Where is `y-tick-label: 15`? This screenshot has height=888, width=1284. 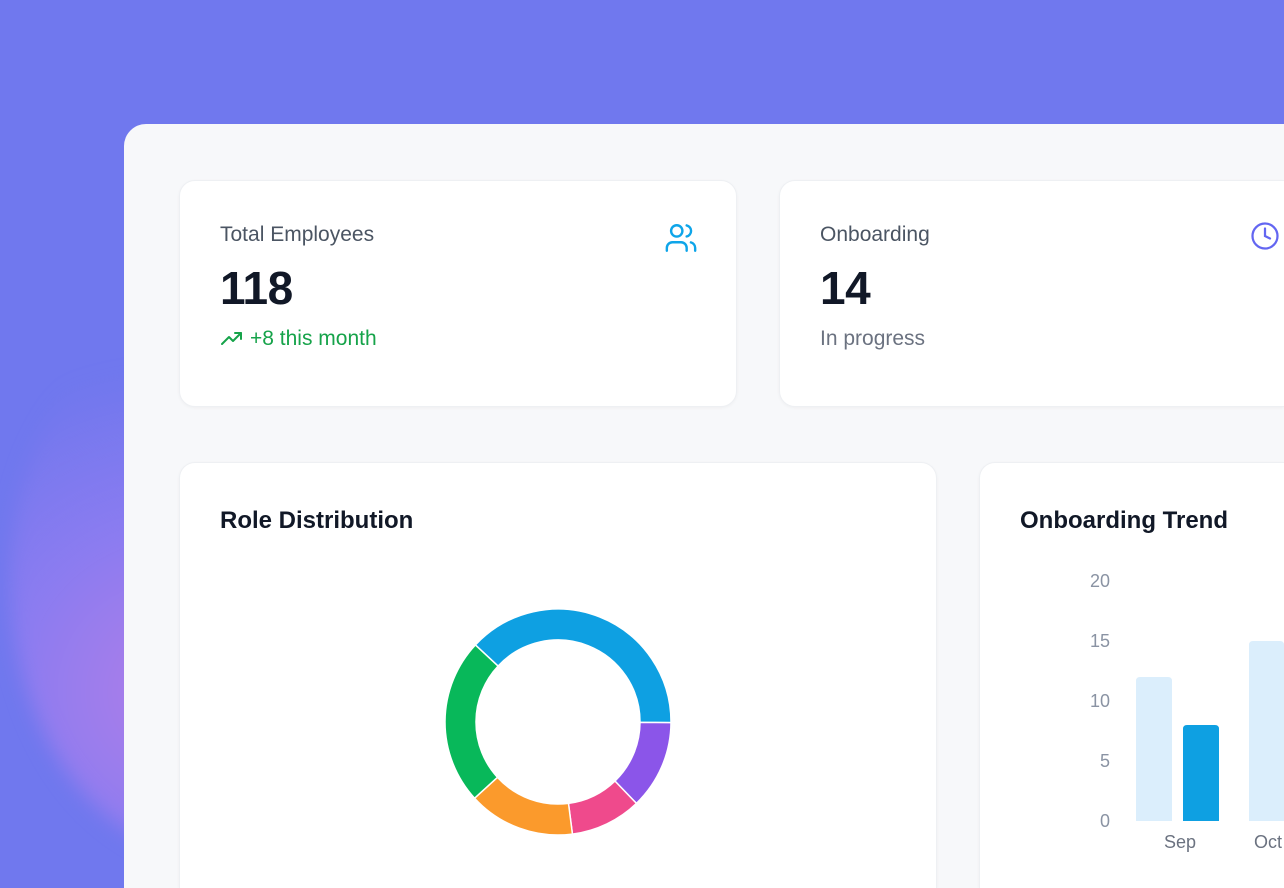 y-tick-label: 15 is located at coordinates (1100, 641).